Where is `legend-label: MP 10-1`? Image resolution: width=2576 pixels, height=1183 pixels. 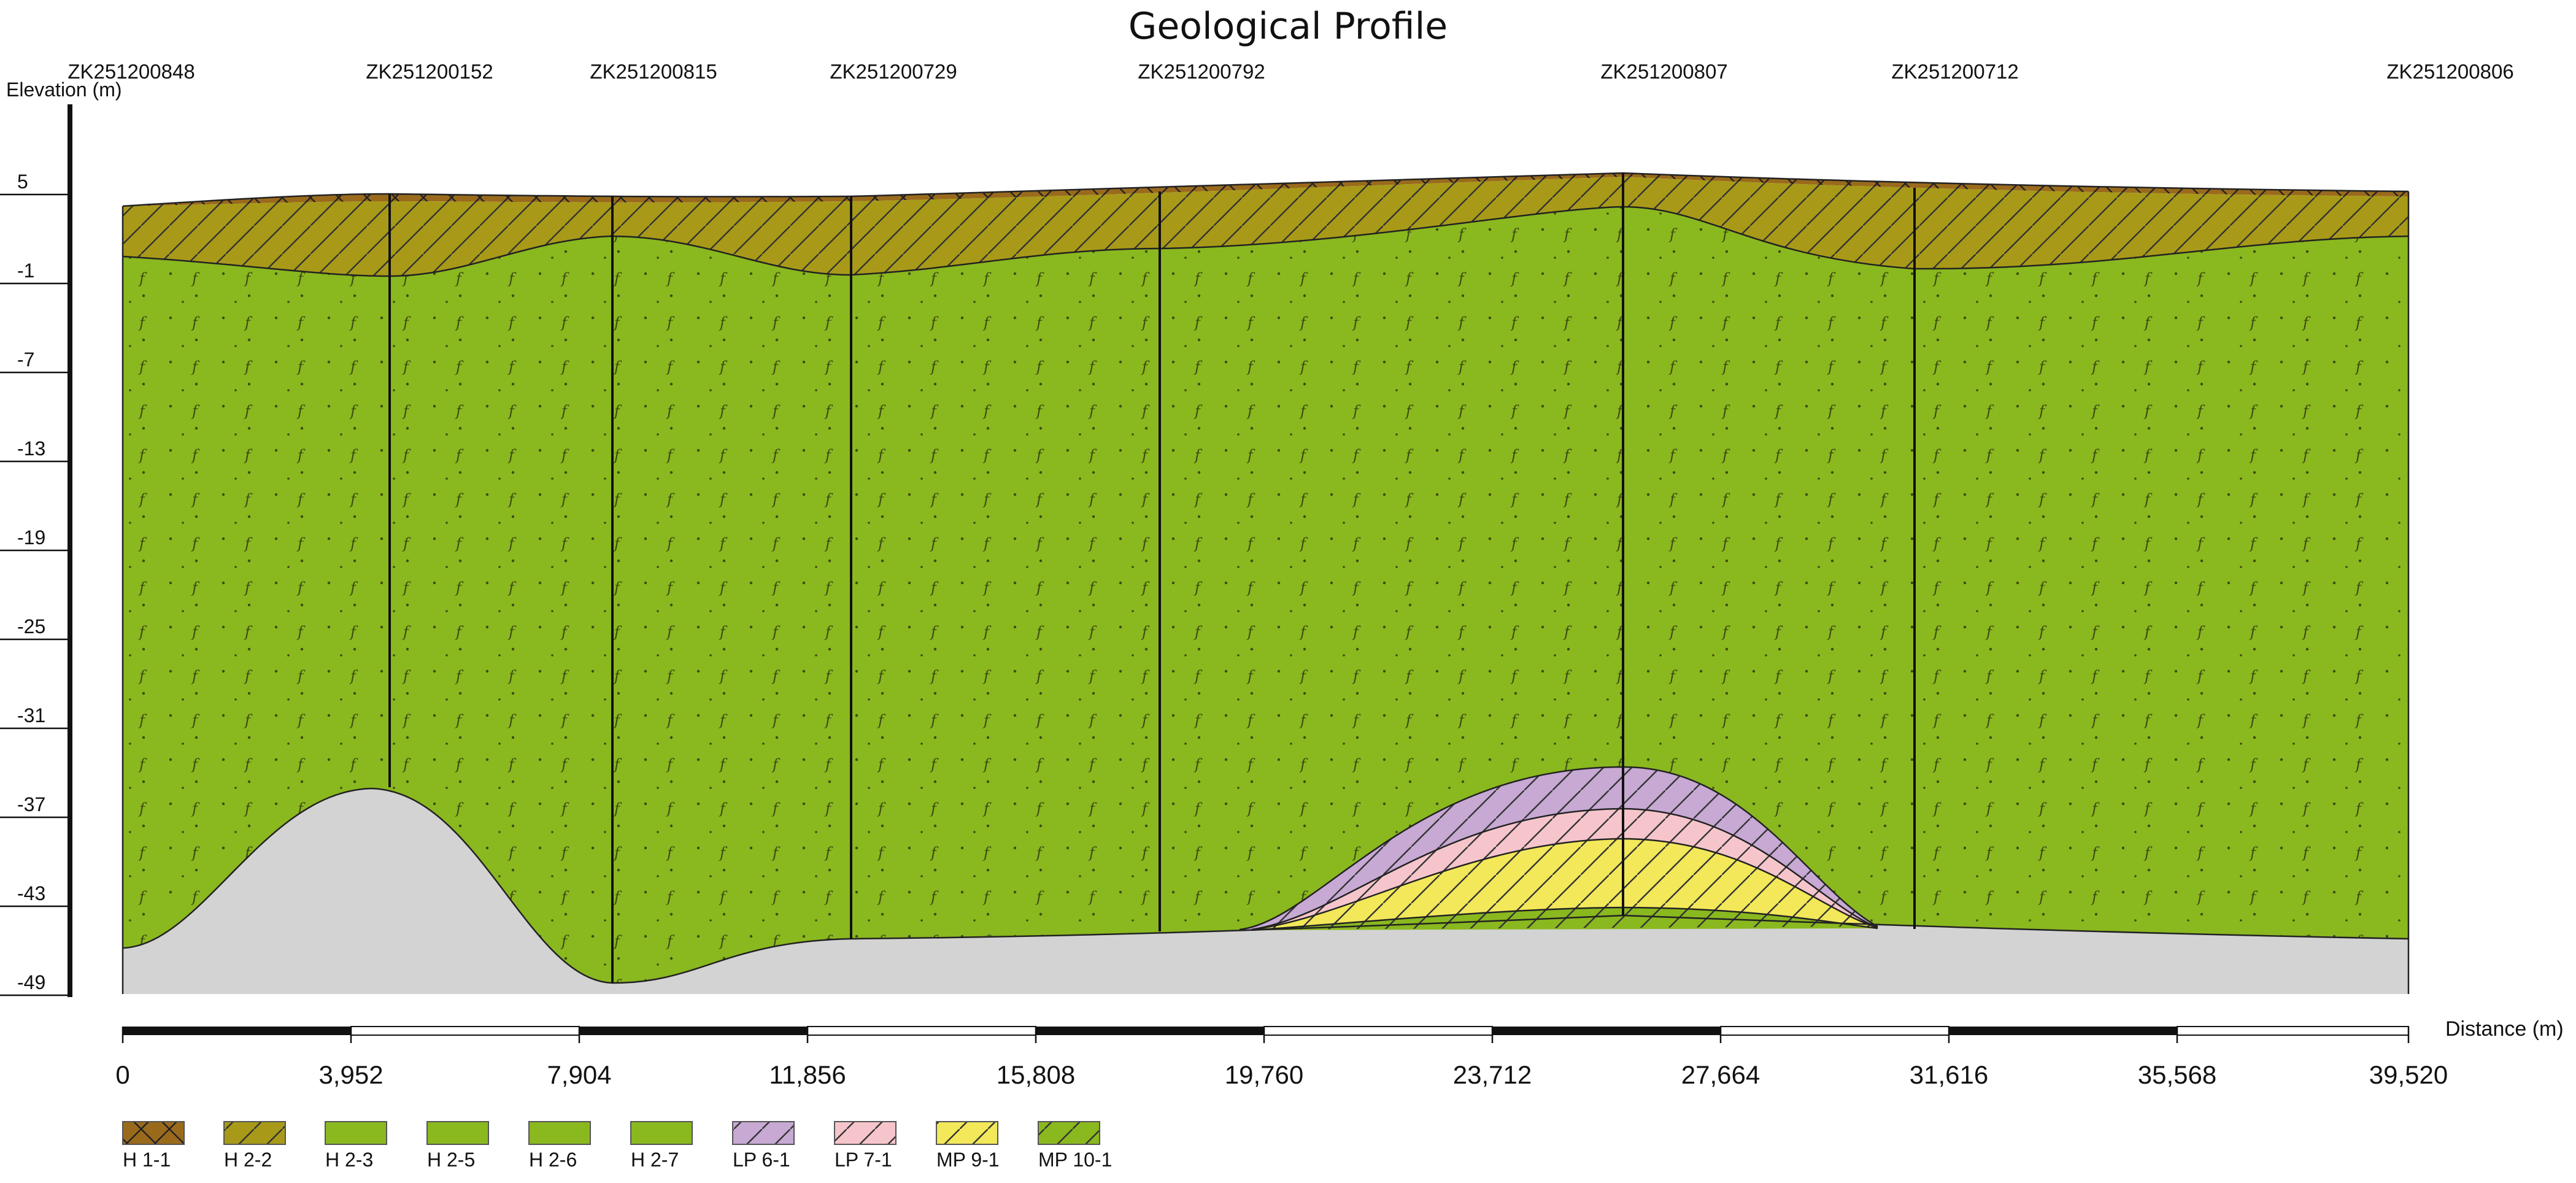 legend-label: MP 10-1 is located at coordinates (1075, 1160).